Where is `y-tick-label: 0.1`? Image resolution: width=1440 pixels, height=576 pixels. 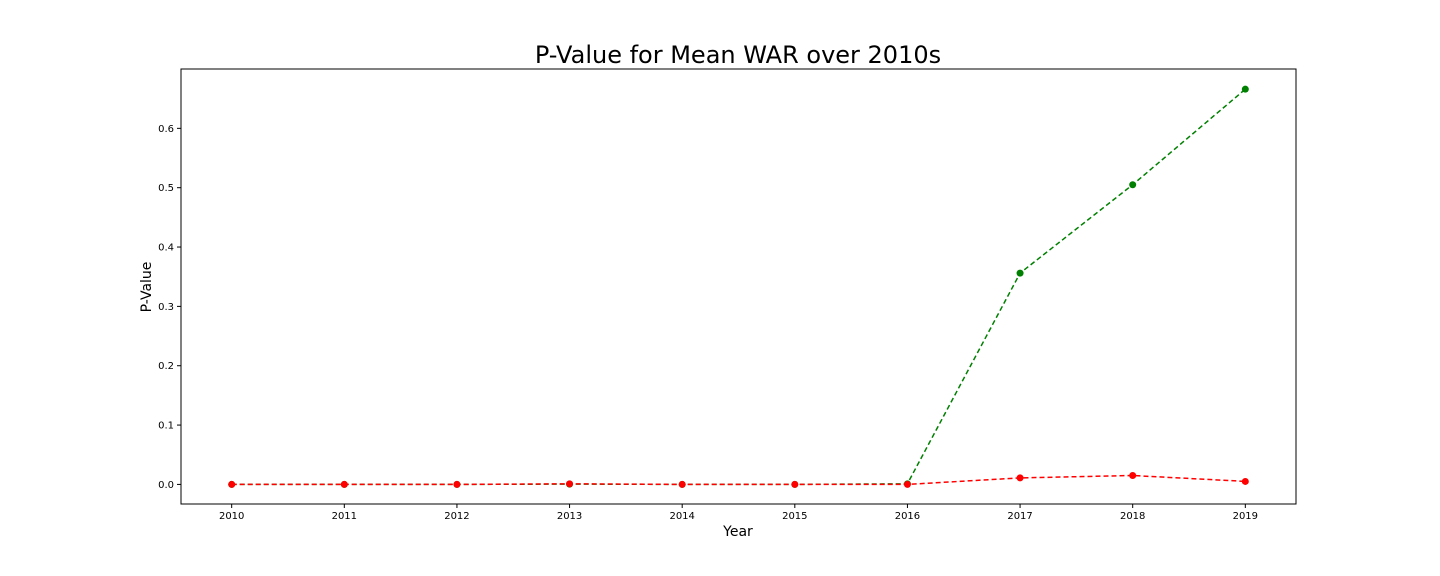
y-tick-label: 0.1 is located at coordinates (166, 426).